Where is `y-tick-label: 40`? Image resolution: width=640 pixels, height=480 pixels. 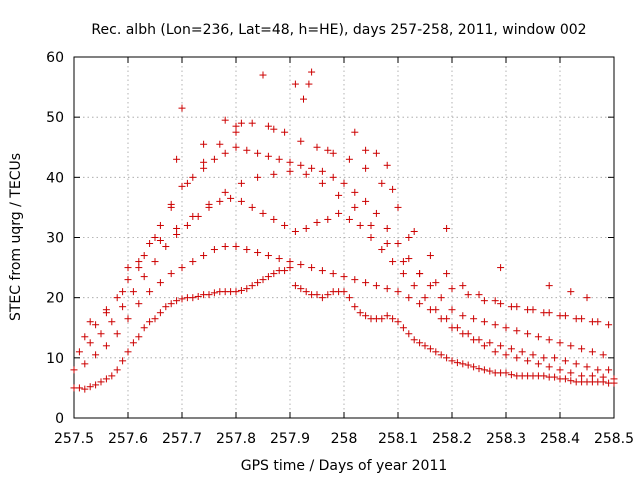
y-tick-label: 40 is located at coordinates (55, 178).